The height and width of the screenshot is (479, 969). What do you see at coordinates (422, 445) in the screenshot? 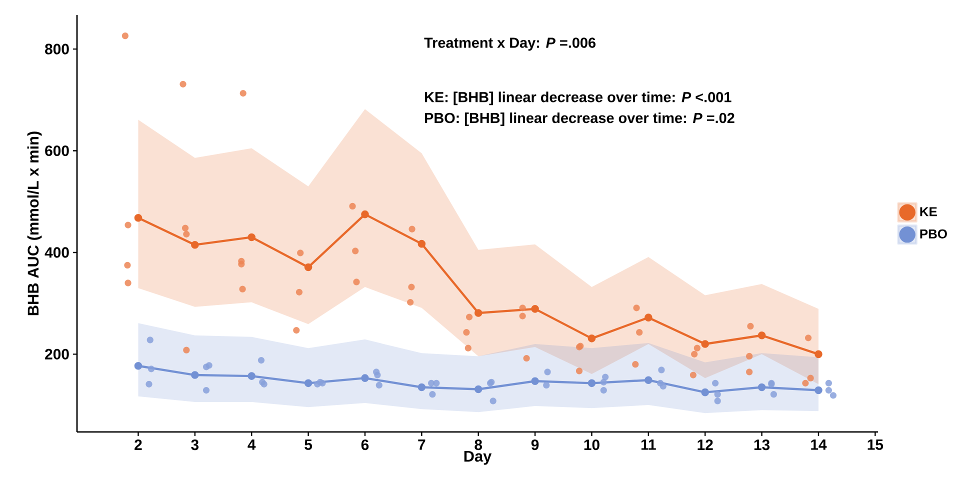
I see `x-tick-label: 7` at bounding box center [422, 445].